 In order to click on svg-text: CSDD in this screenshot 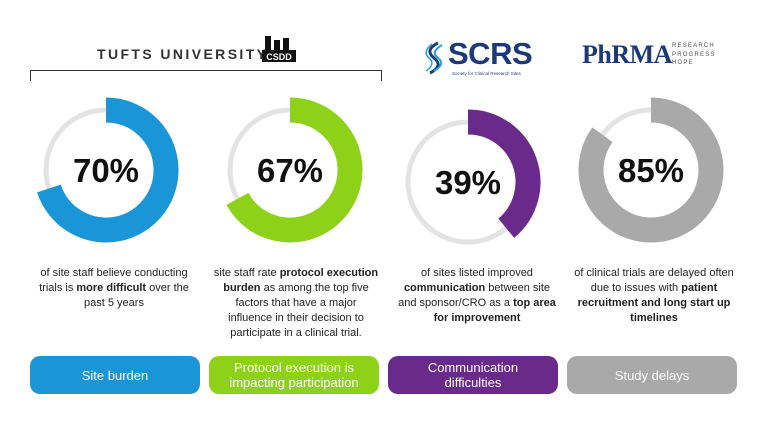, I will do `click(279, 57)`.